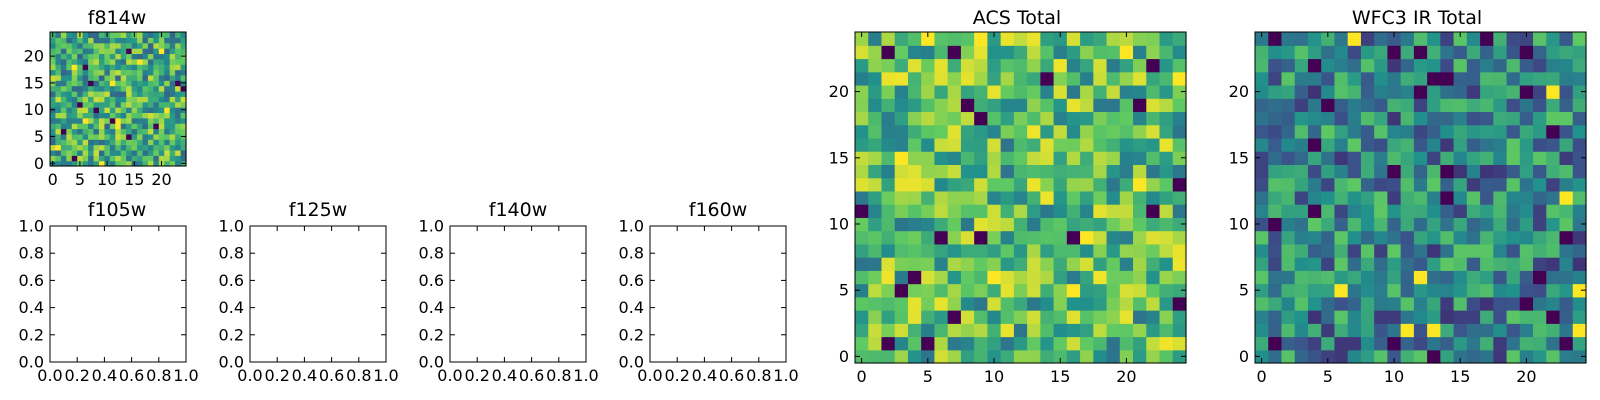  What do you see at coordinates (1417, 18) in the screenshot?
I see `panel-title: WFC3 IR Total` at bounding box center [1417, 18].